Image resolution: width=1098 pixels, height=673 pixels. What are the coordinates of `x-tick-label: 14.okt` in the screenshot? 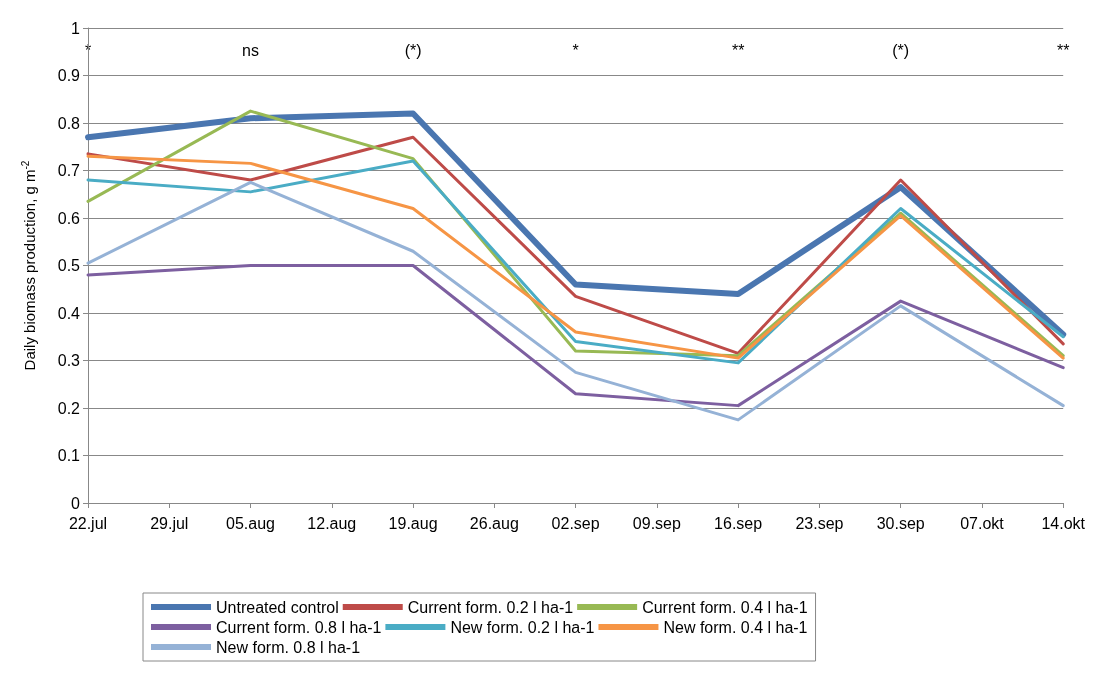 It's located at (1063, 523).